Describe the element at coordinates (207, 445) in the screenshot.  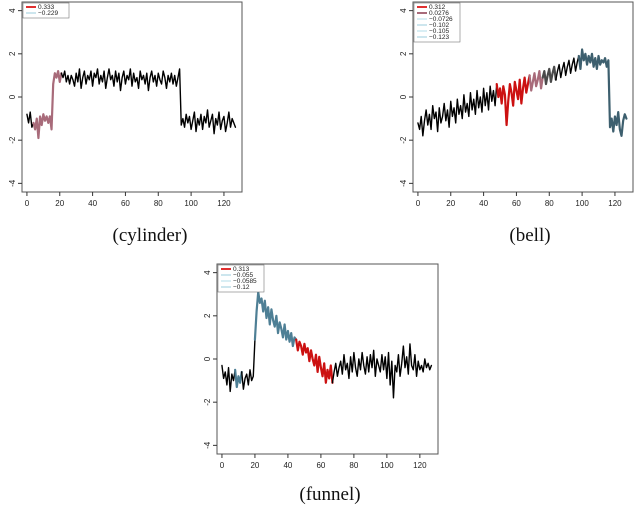
I see `funnel-ytick-label: -4` at that location.